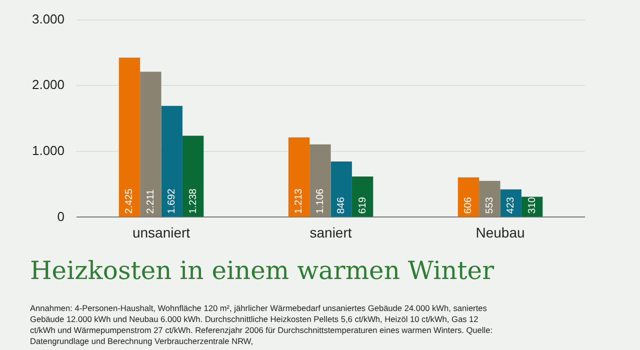 The image size is (640, 350). What do you see at coordinates (193, 201) in the screenshot?
I see `data-label: 1.238` at bounding box center [193, 201].